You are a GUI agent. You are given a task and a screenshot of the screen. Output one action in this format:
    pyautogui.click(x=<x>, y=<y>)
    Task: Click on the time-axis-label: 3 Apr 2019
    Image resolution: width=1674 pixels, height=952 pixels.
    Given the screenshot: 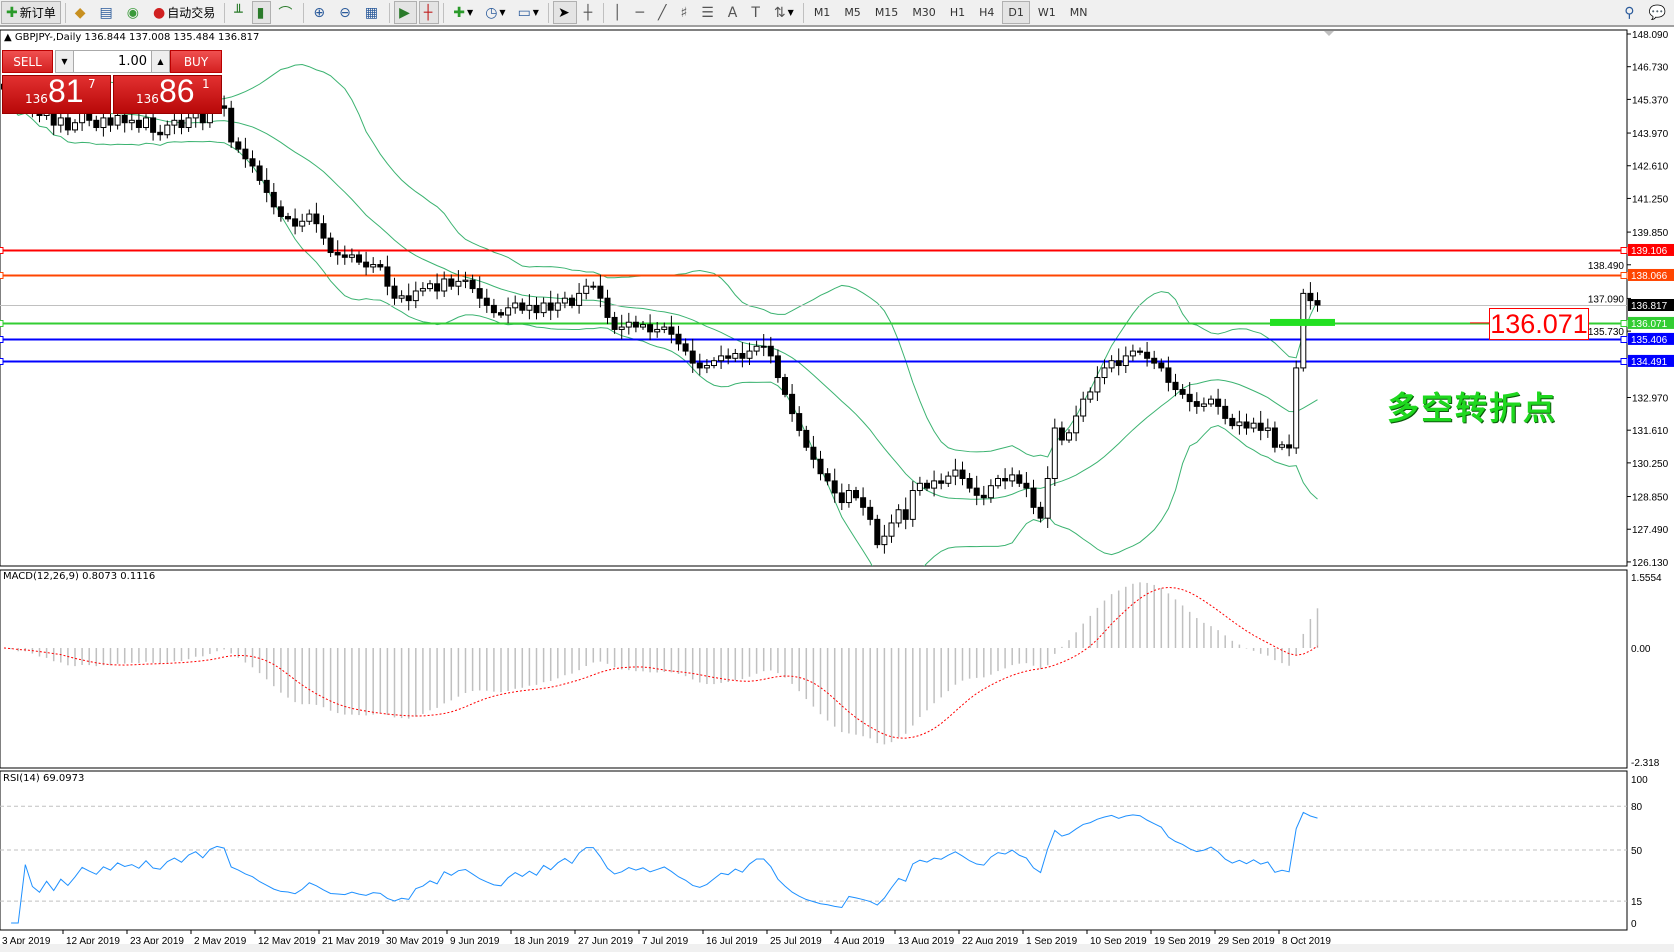 What is the action you would take?
    pyautogui.click(x=26, y=941)
    